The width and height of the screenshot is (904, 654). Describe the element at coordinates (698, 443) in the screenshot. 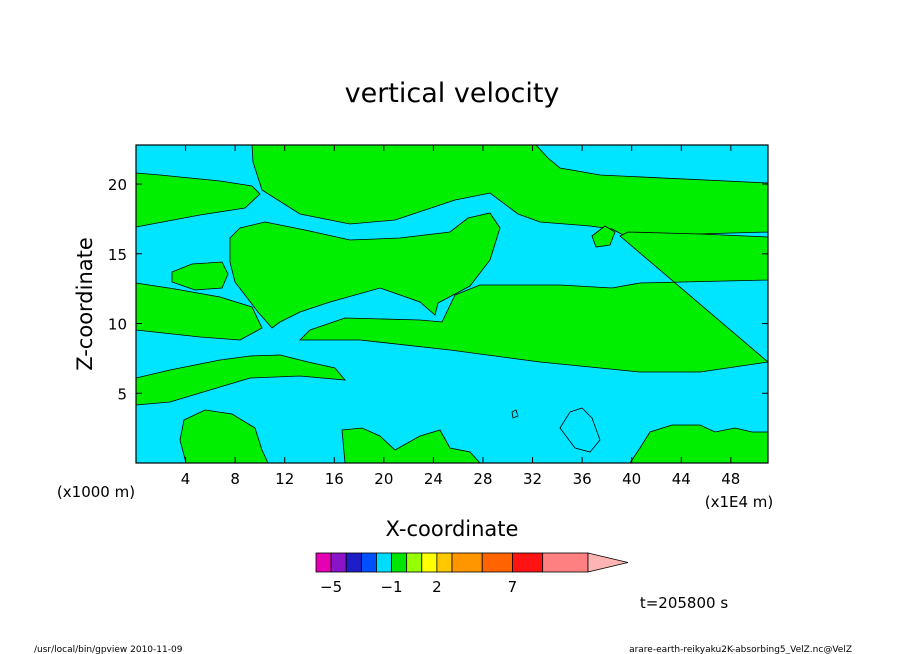

I see `bottom-right-region` at that location.